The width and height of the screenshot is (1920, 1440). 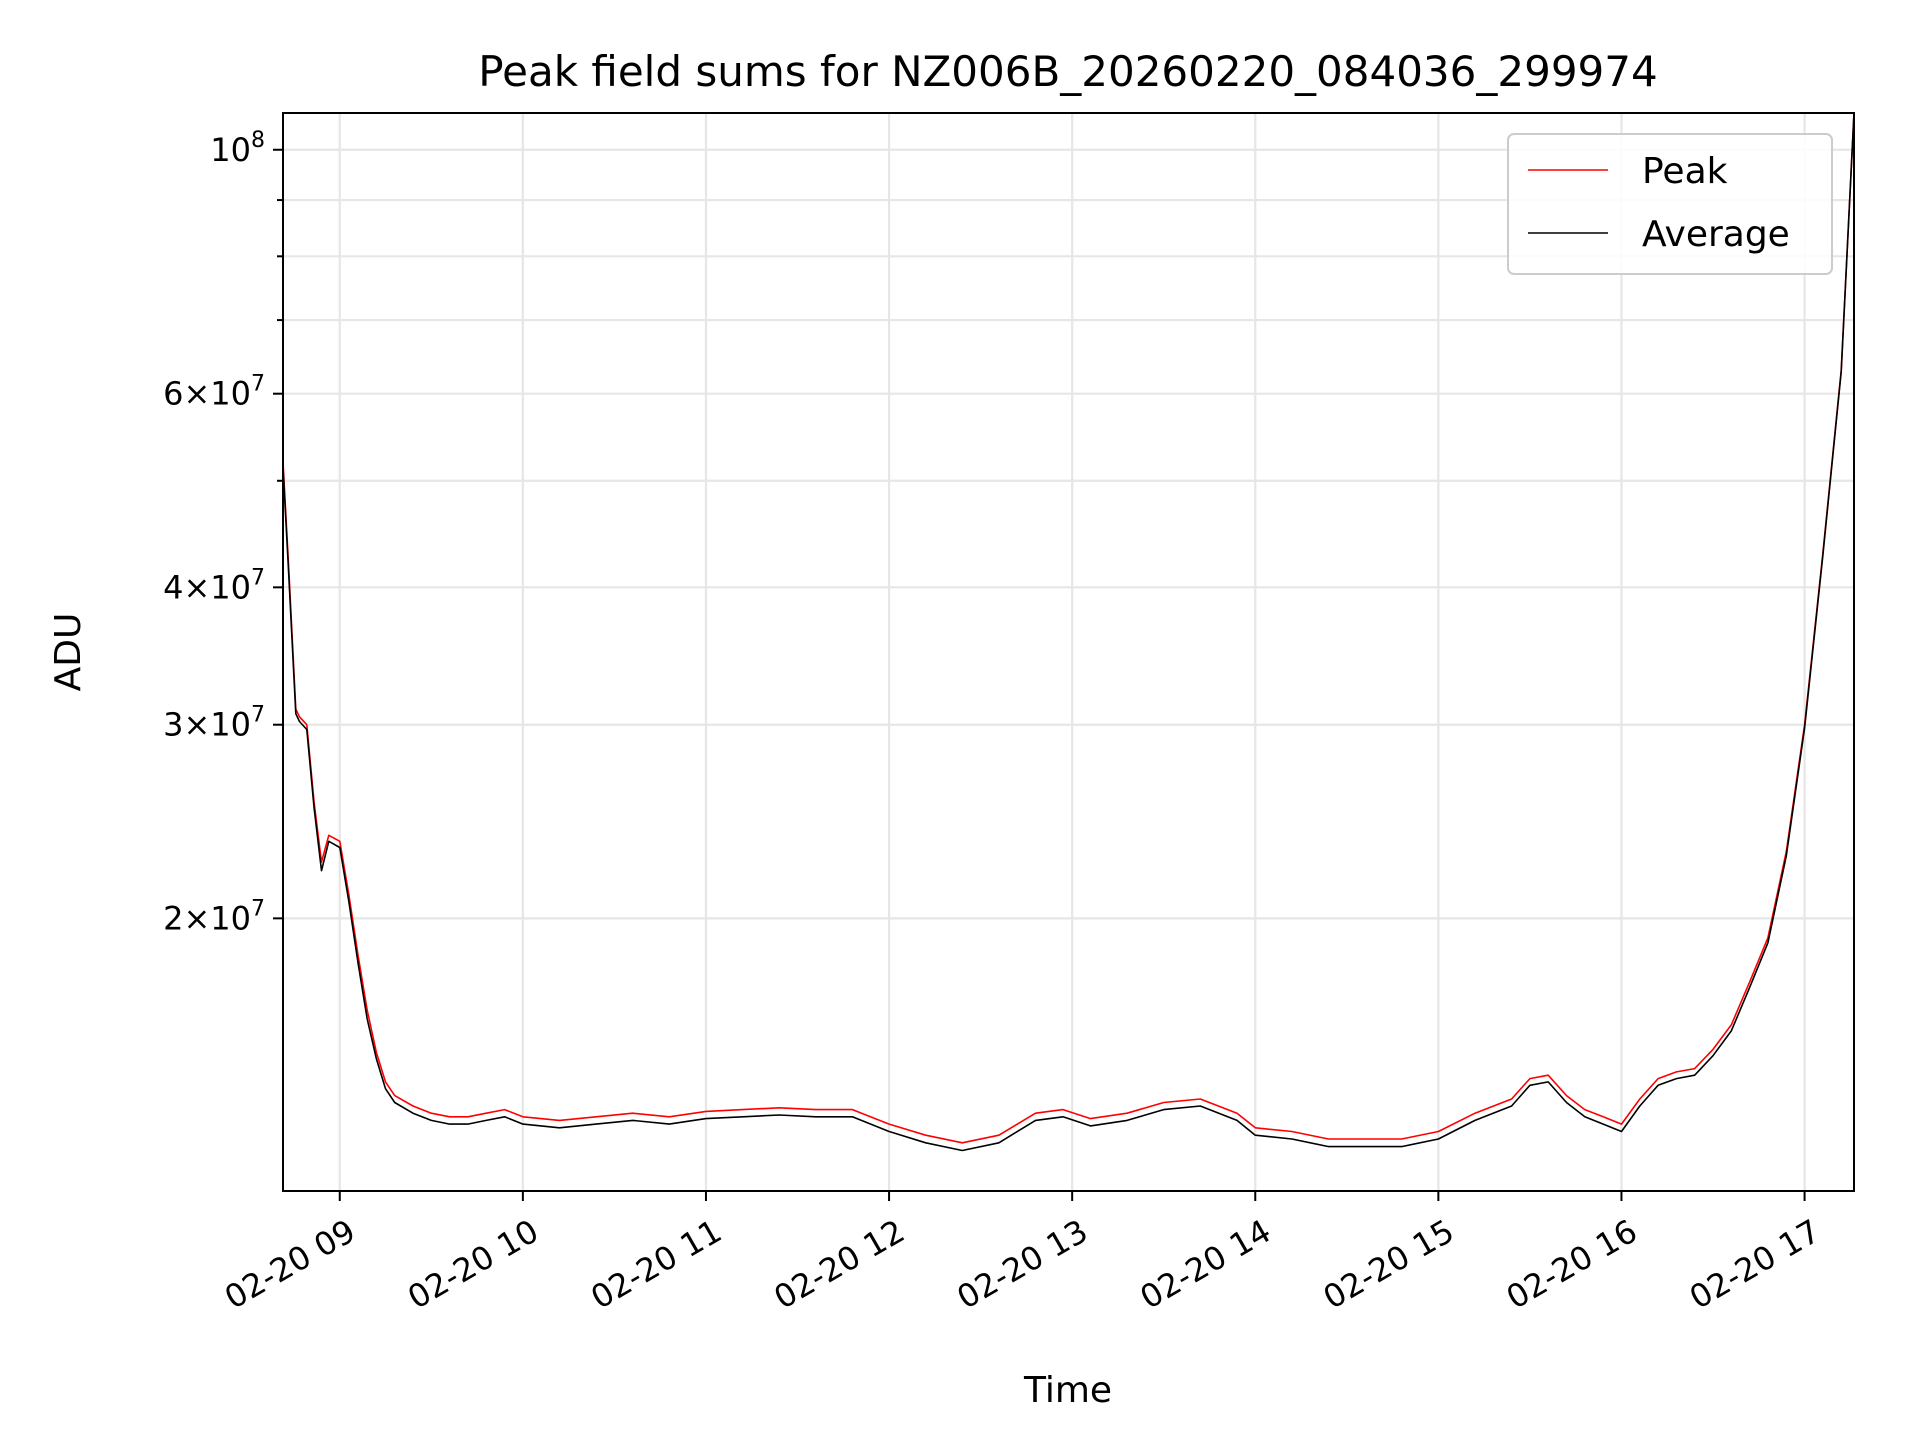 What do you see at coordinates (656, 1264) in the screenshot?
I see `x-tick-label: 02-20 11` at bounding box center [656, 1264].